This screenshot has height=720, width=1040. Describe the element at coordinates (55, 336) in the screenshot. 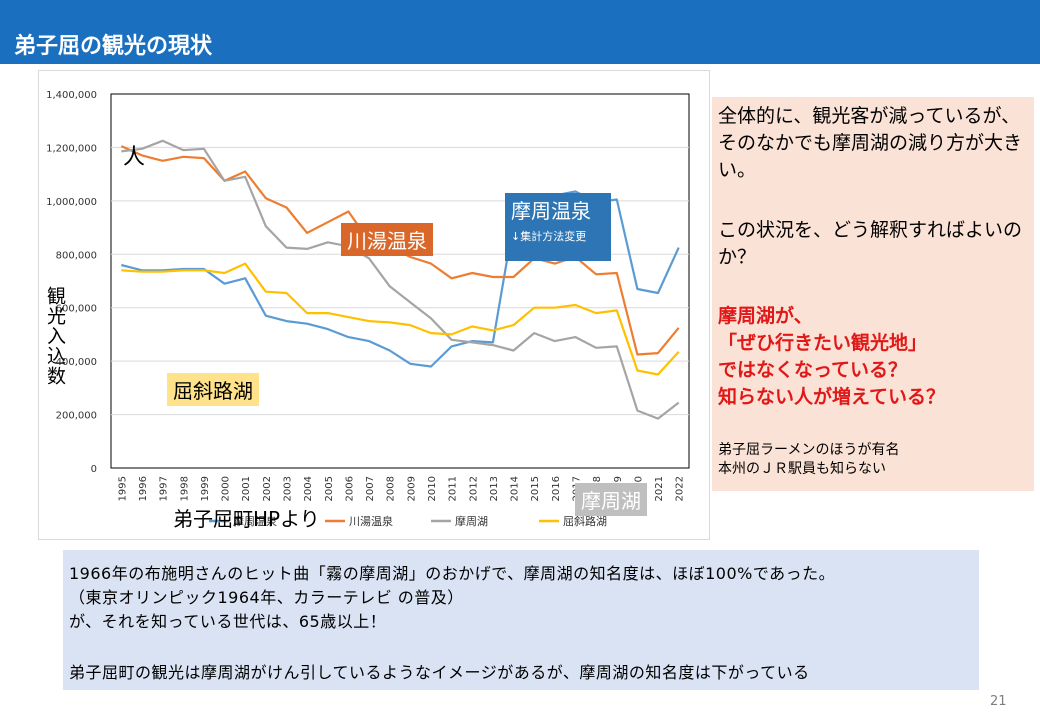

I see `y-axis-label: 観光入込数` at that location.